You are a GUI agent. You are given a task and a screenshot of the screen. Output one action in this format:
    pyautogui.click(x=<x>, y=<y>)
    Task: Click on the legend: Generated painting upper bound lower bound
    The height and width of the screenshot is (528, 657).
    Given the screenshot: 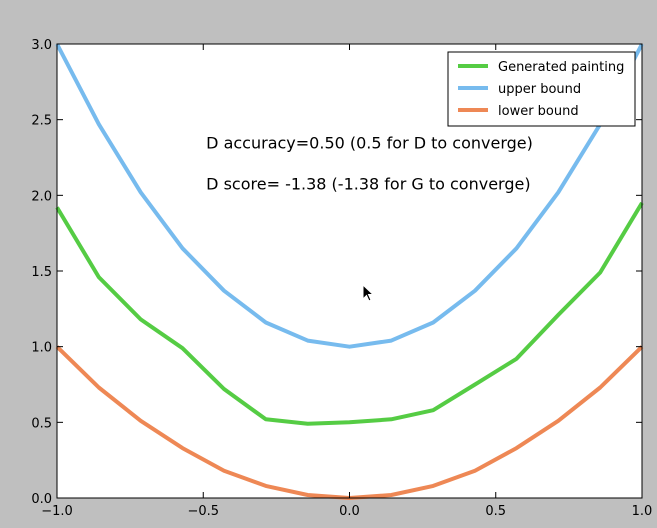 What is the action you would take?
    pyautogui.click(x=541, y=89)
    